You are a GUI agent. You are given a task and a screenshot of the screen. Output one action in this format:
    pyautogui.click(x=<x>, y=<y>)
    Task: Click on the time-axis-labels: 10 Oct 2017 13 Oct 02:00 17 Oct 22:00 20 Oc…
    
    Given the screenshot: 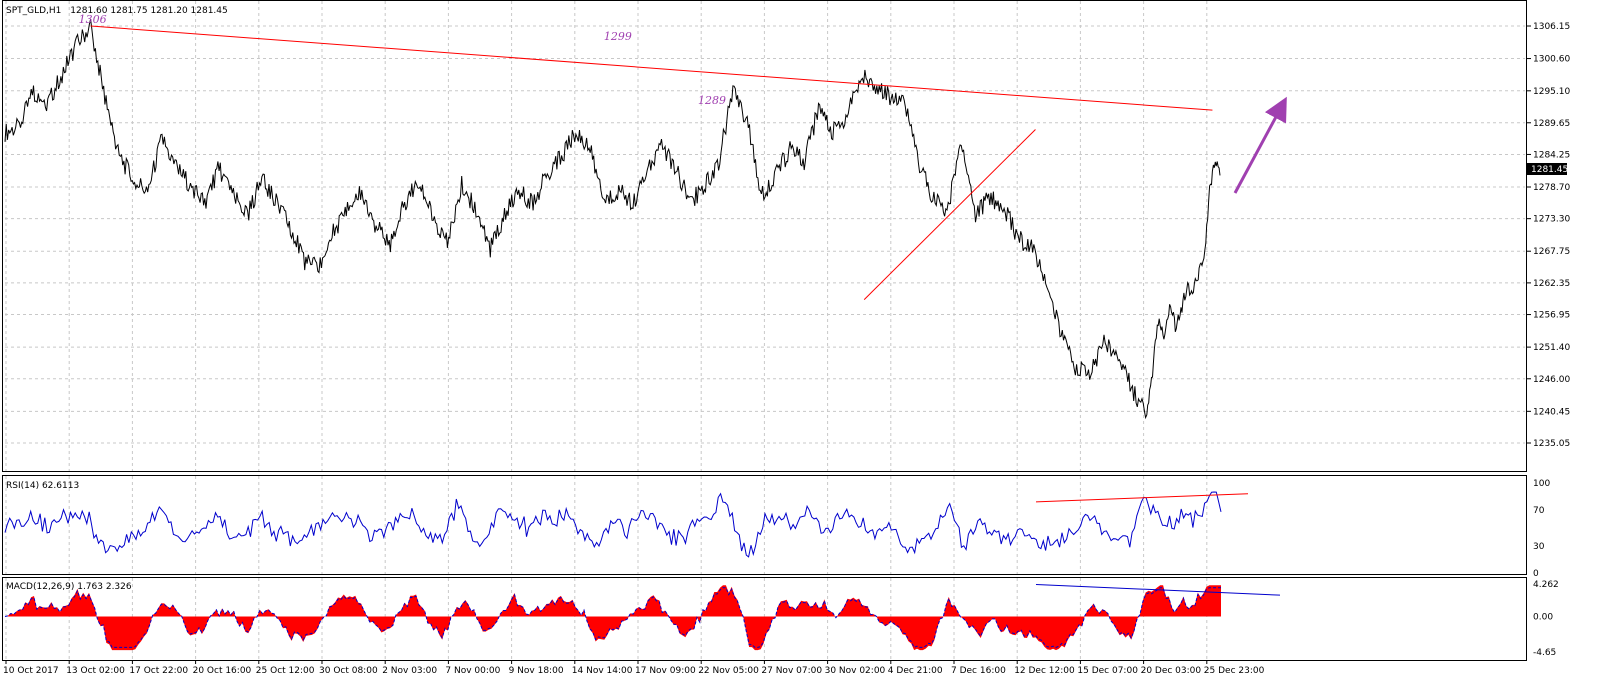 What is the action you would take?
    pyautogui.click(x=634, y=668)
    